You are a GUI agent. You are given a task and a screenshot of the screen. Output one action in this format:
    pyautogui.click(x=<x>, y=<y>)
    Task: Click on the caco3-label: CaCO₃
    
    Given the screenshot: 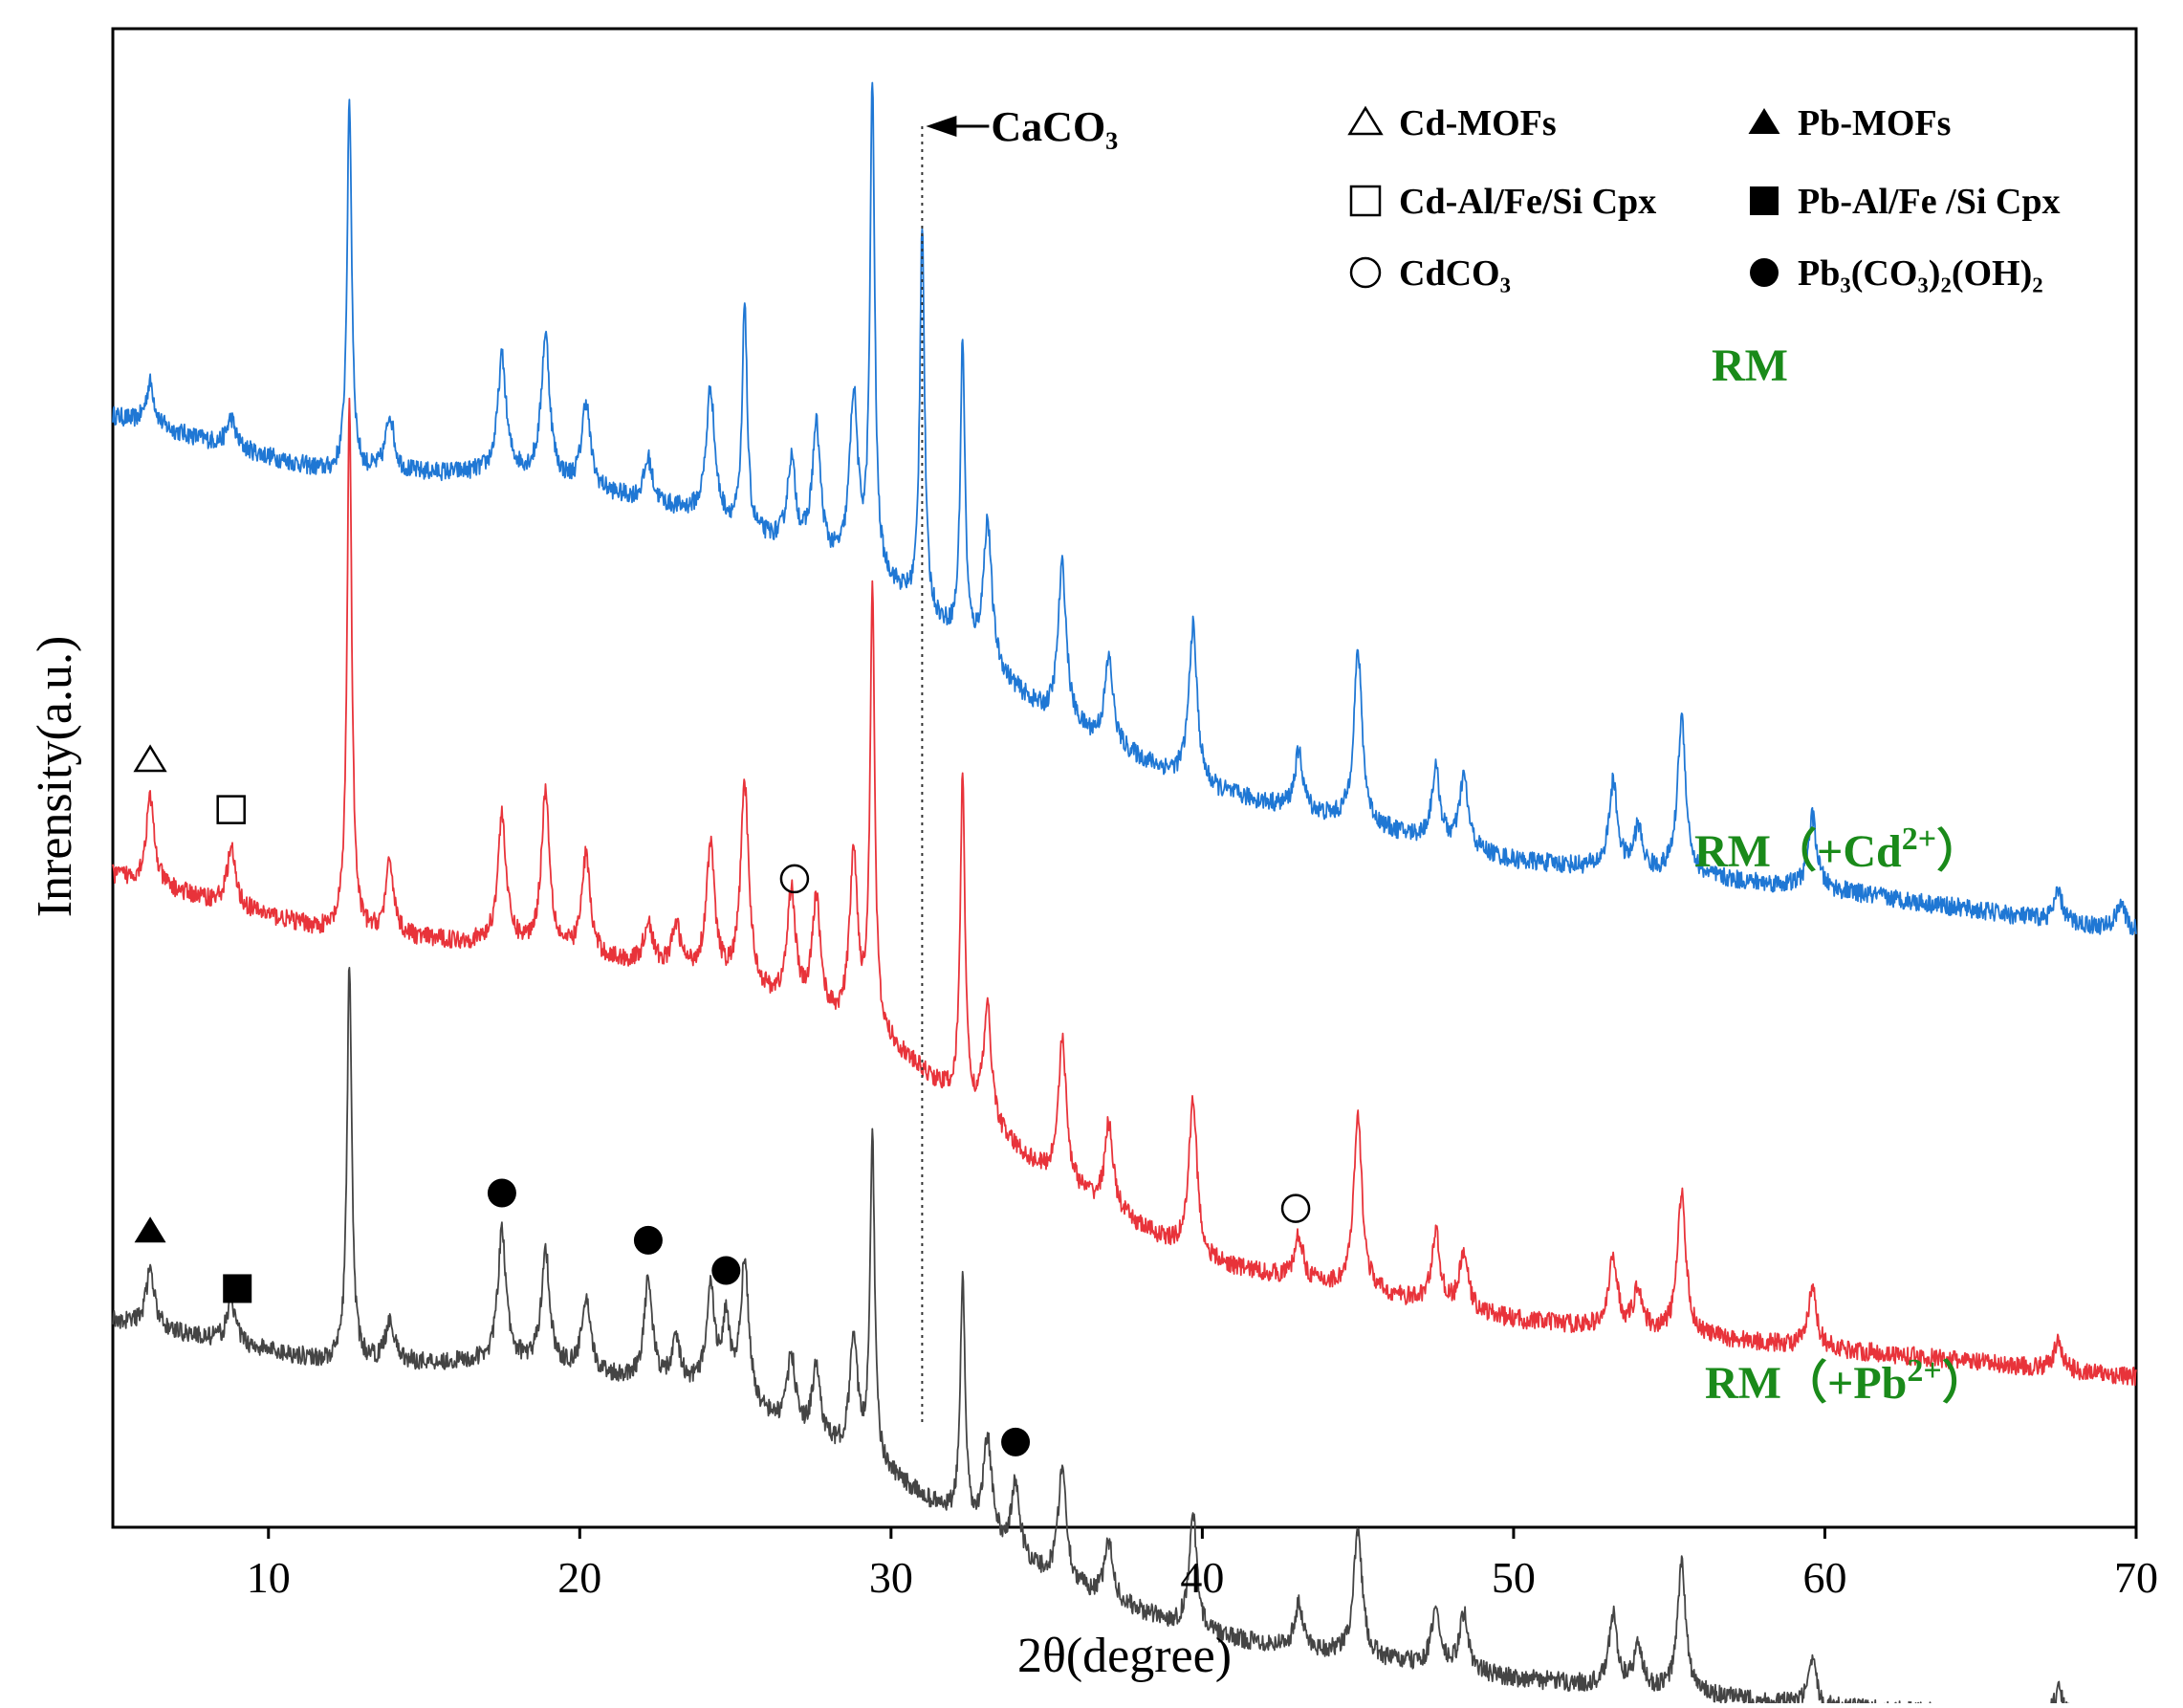 What is the action you would take?
    pyautogui.click(x=1054, y=126)
    